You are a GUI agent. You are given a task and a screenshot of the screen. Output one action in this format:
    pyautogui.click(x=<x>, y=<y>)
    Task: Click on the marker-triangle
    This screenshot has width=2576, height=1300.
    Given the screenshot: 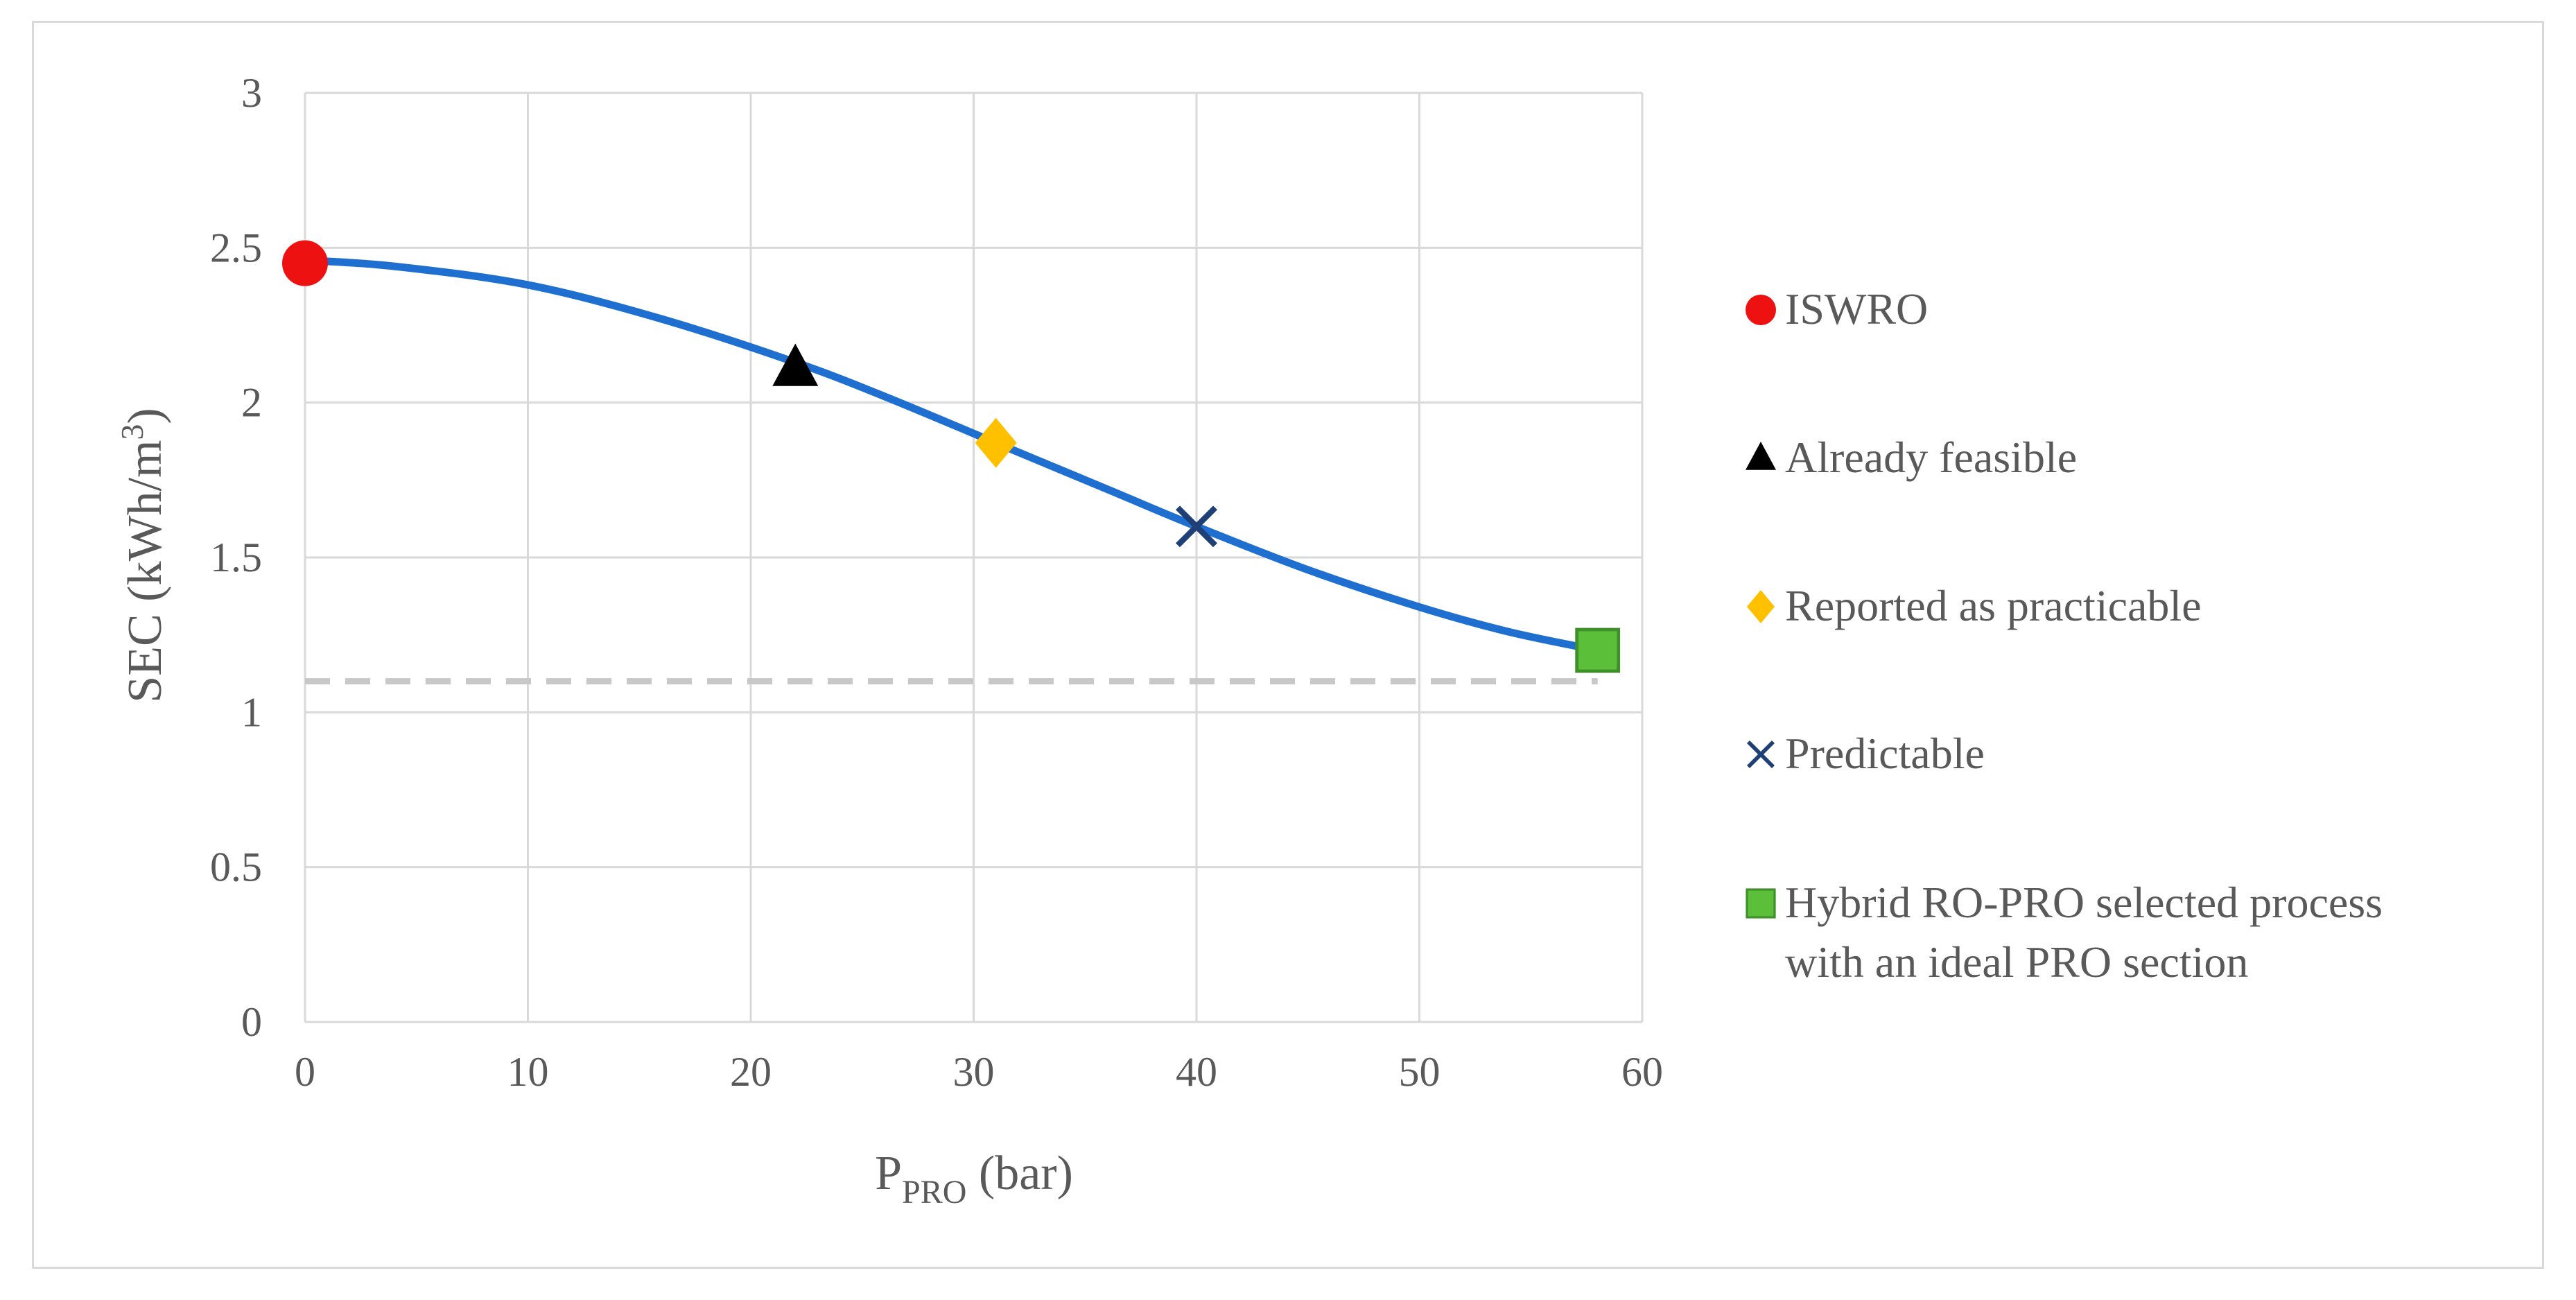 What is the action you would take?
    pyautogui.click(x=795, y=364)
    